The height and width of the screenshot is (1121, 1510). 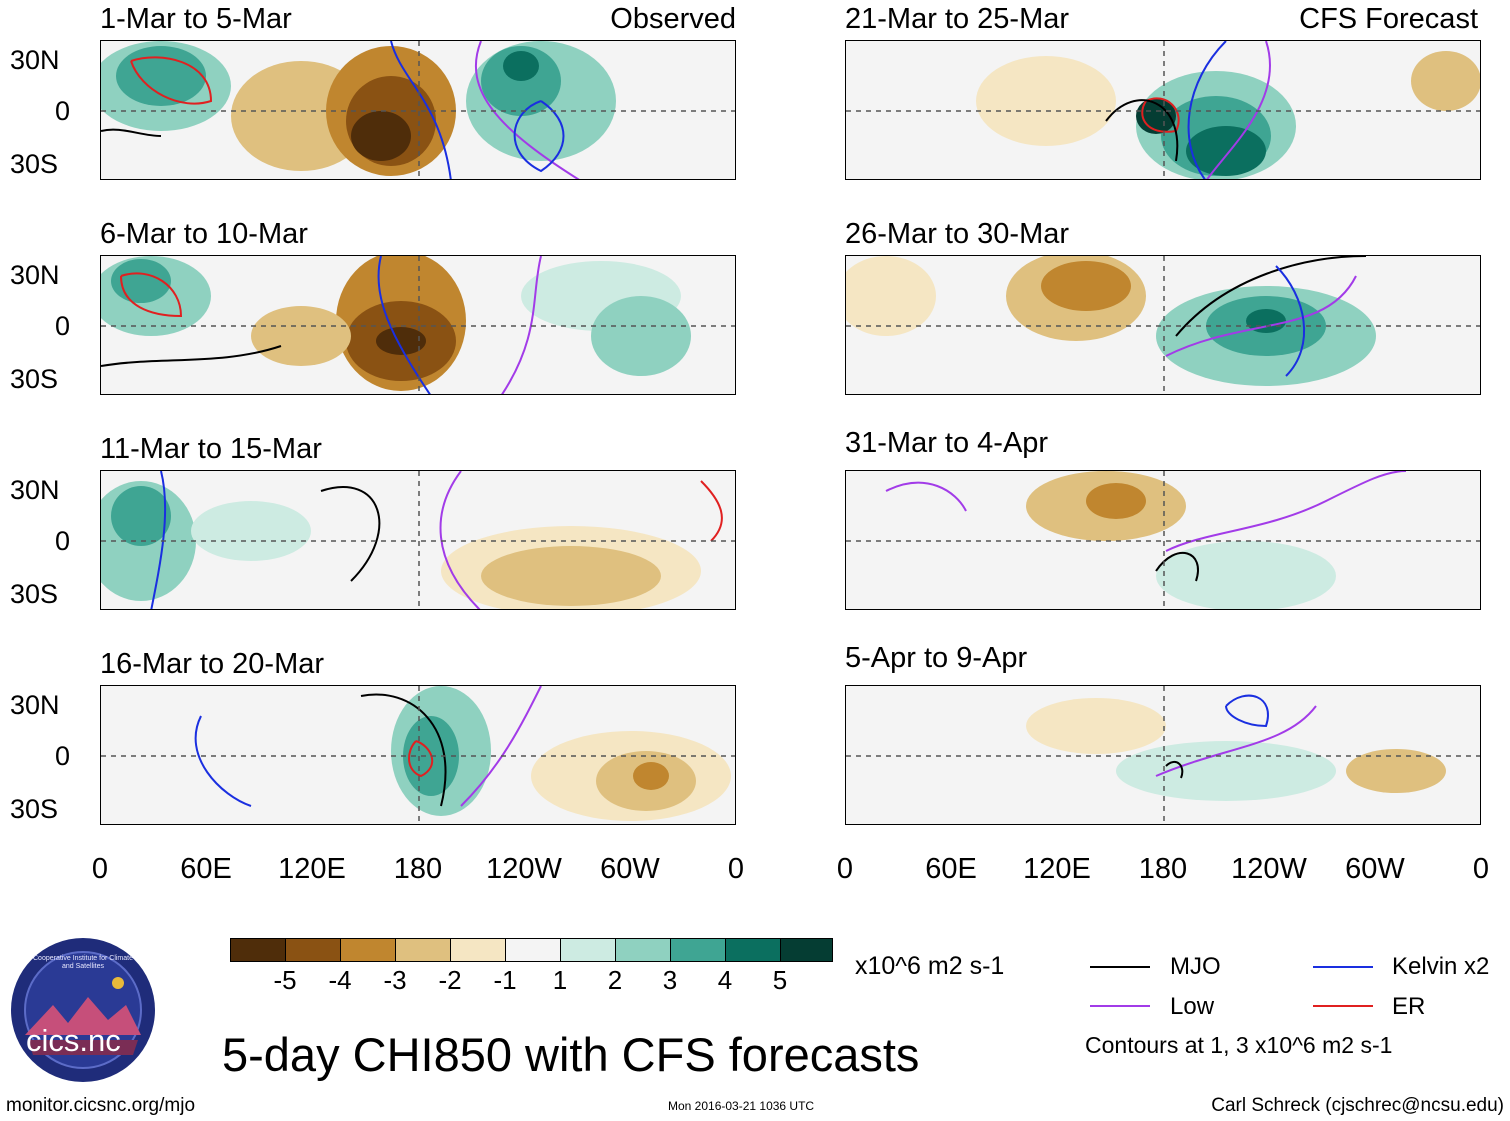 I want to click on panel-title-fcst-2: 26-Mar to 30-Mar, so click(x=957, y=234).